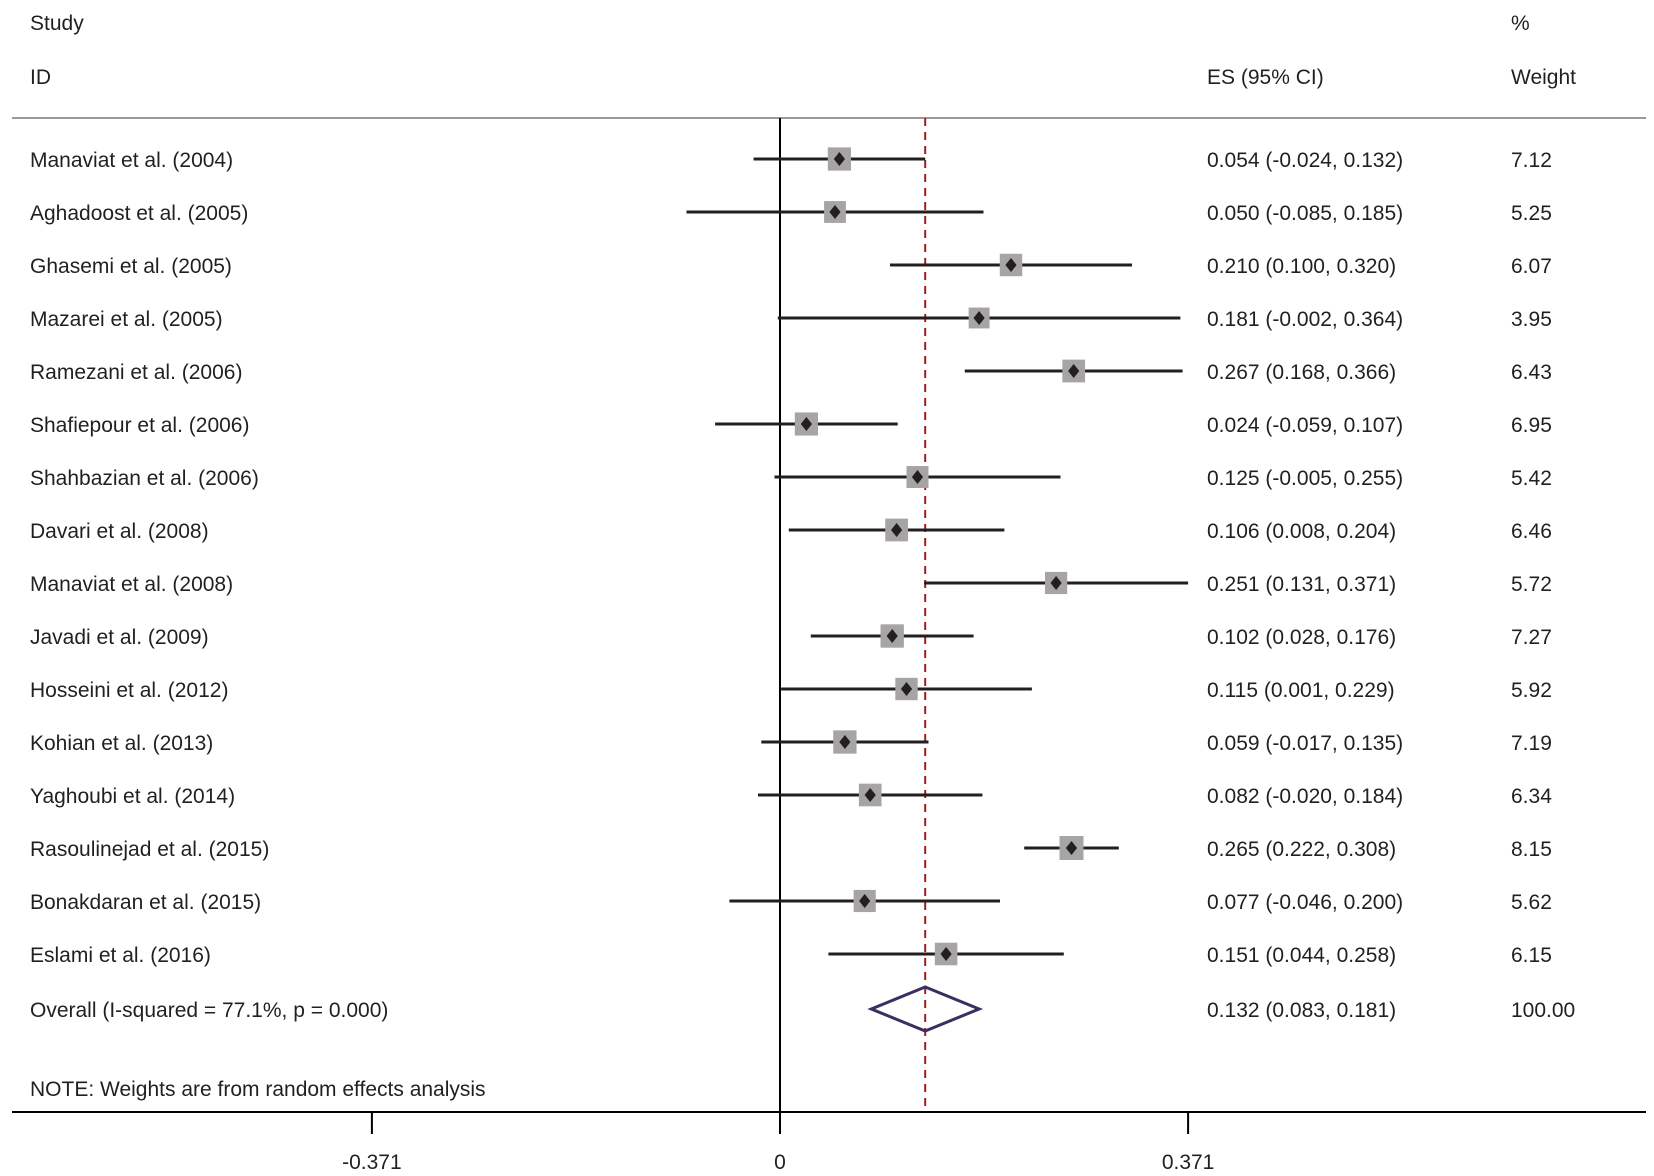 This screenshot has width=1654, height=1176. Describe the element at coordinates (1543, 1010) in the screenshot. I see `overall-weight-text: 100.00` at that location.